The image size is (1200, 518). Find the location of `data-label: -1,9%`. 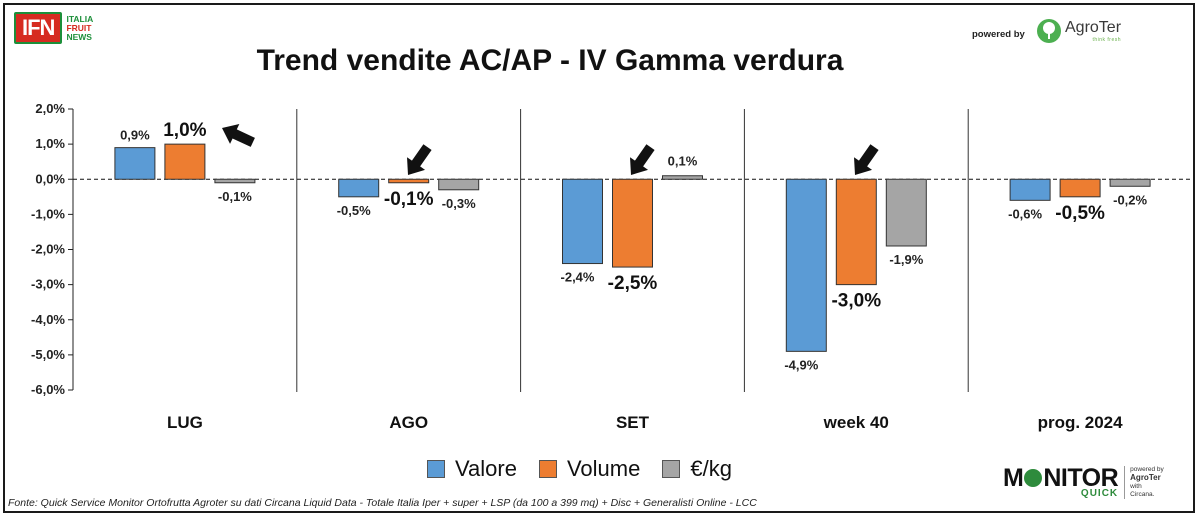

data-label: -1,9% is located at coordinates (906, 259).